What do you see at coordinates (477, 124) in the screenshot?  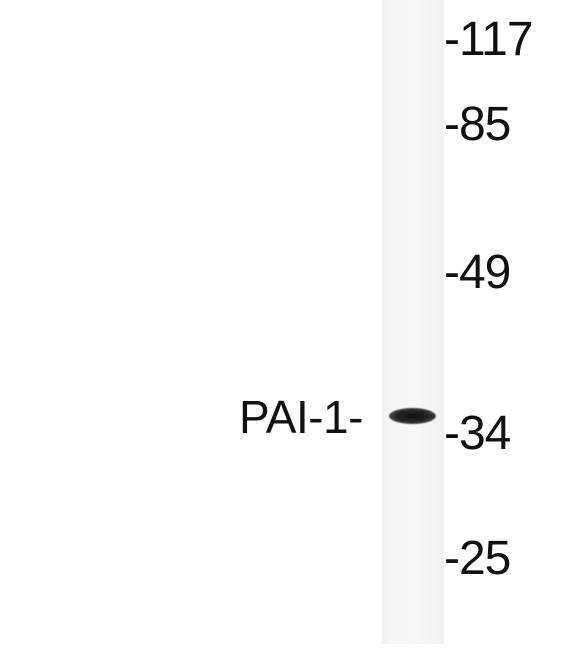 I see `marker-85-label: -85` at bounding box center [477, 124].